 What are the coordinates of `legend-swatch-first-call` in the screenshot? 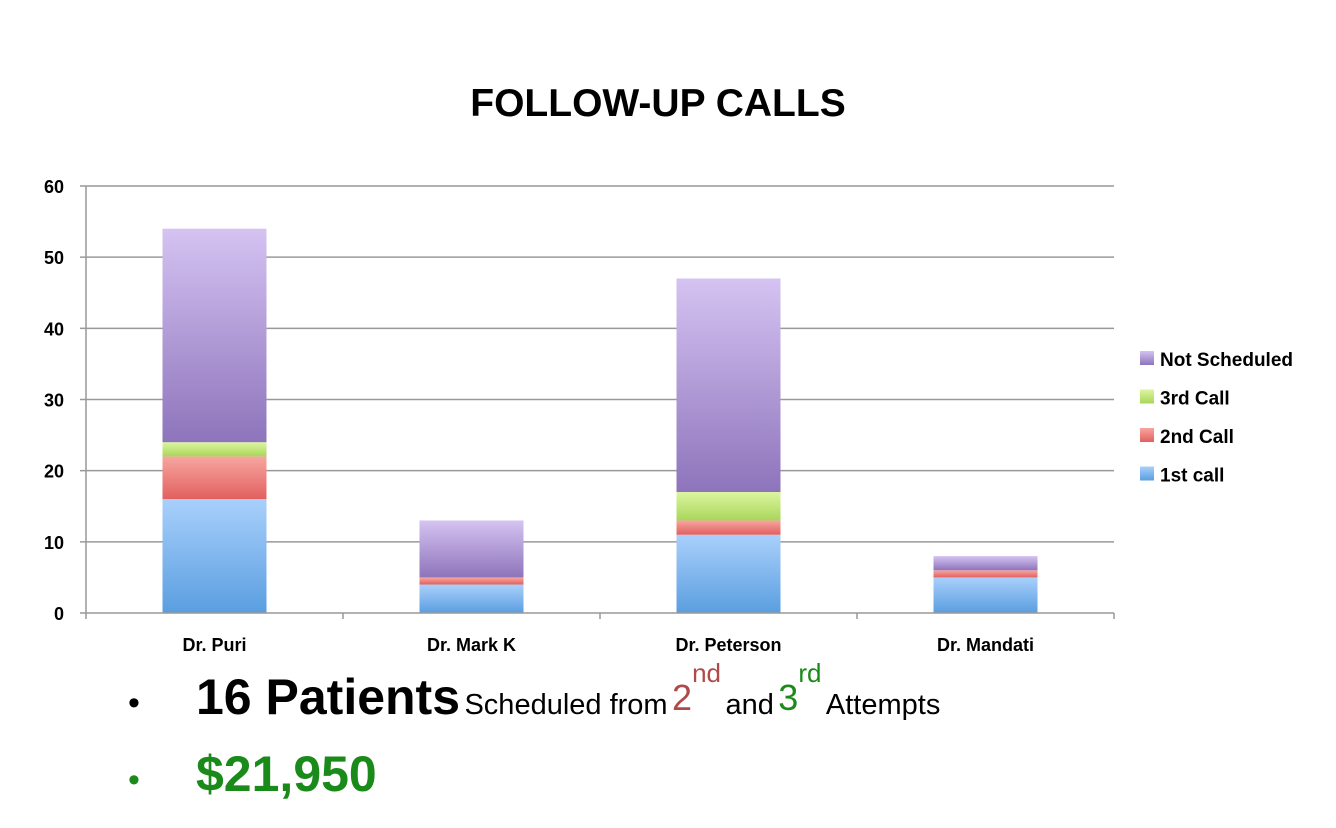 It's located at (1147, 473).